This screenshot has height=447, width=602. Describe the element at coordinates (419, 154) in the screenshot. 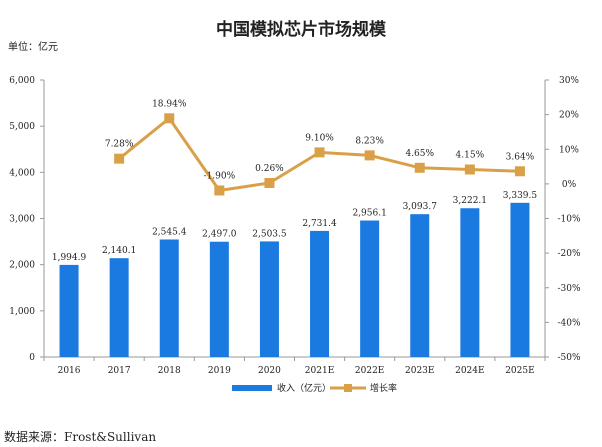

I see `growth-value-label: 4.65%` at that location.